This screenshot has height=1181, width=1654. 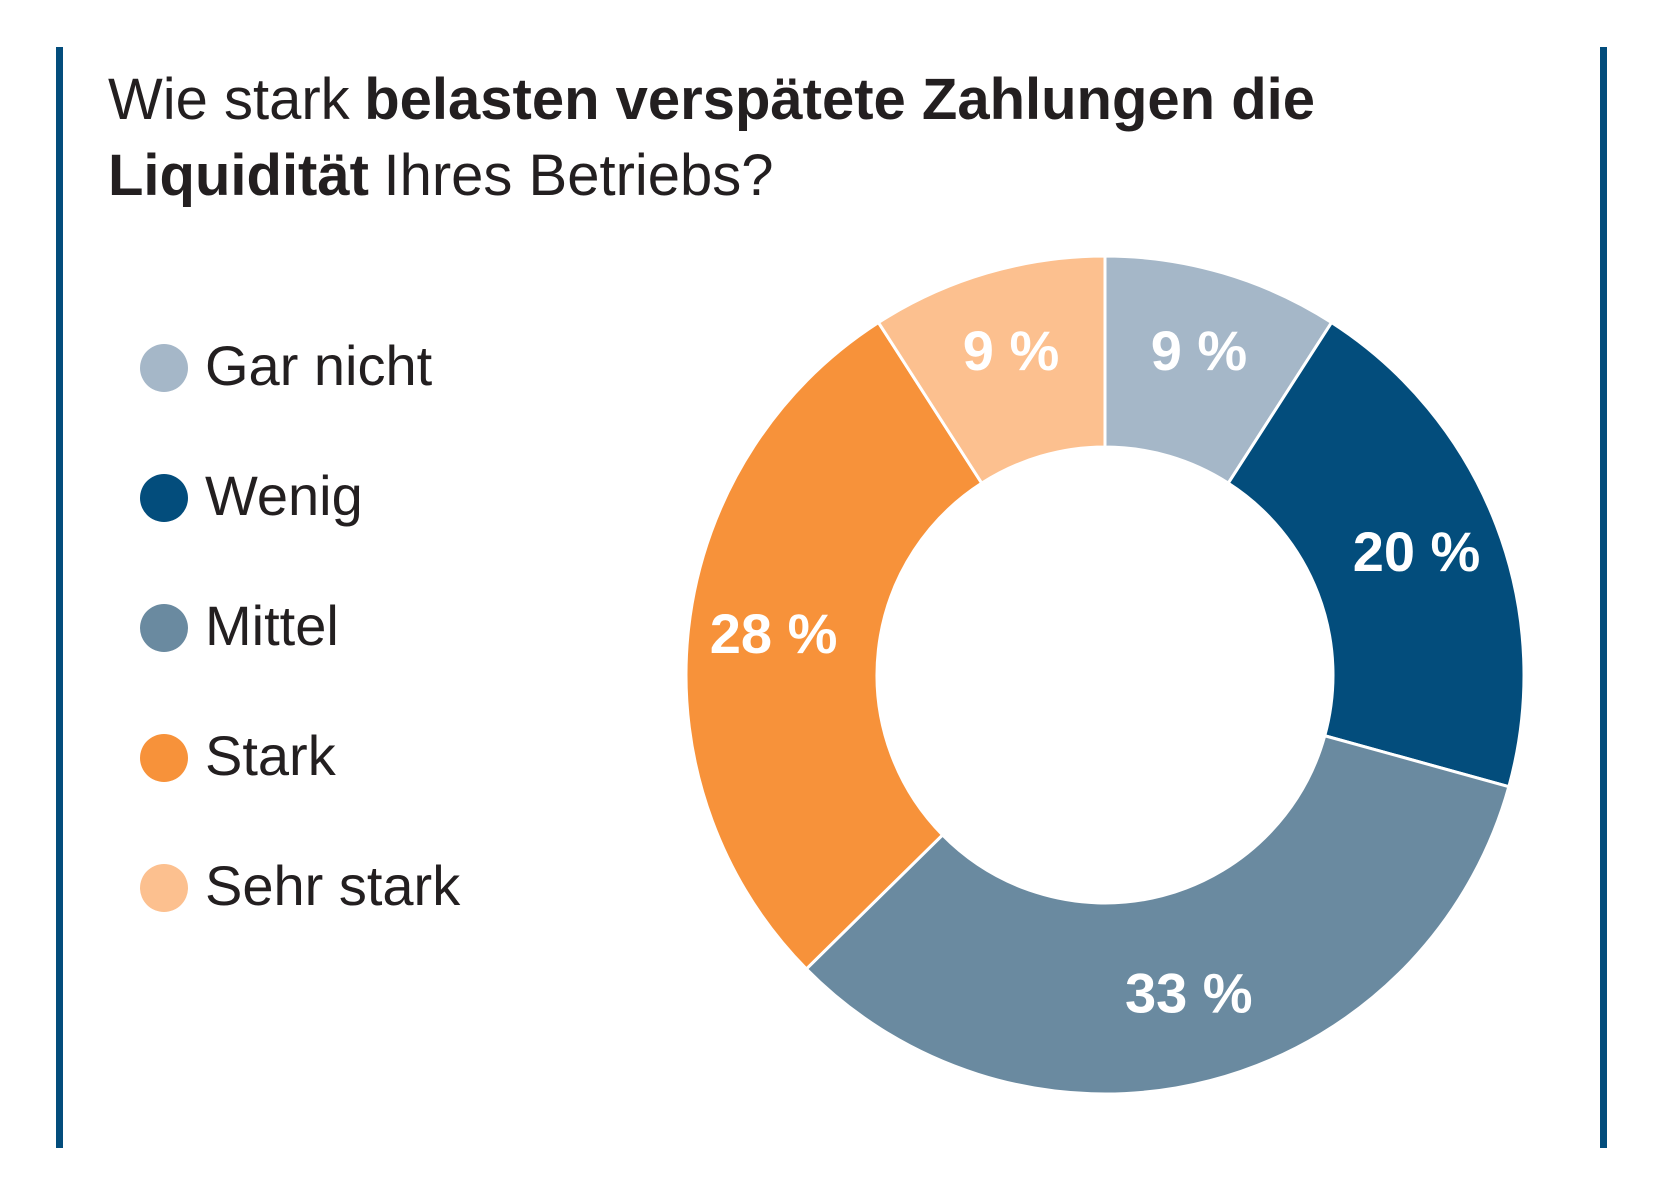 I want to click on legend-label: Gar nicht, so click(x=319, y=365).